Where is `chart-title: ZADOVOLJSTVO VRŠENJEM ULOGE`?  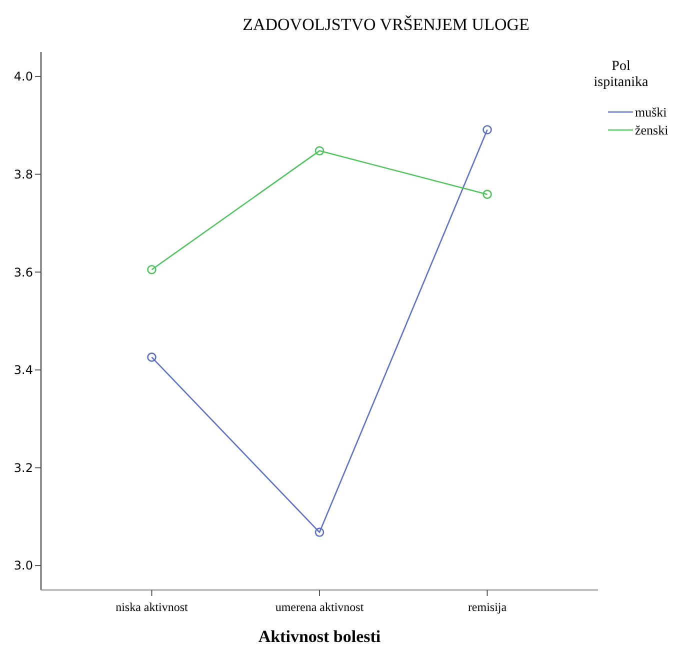 chart-title: ZADOVOLJSTVO VRŠENJEM ULOGE is located at coordinates (386, 24).